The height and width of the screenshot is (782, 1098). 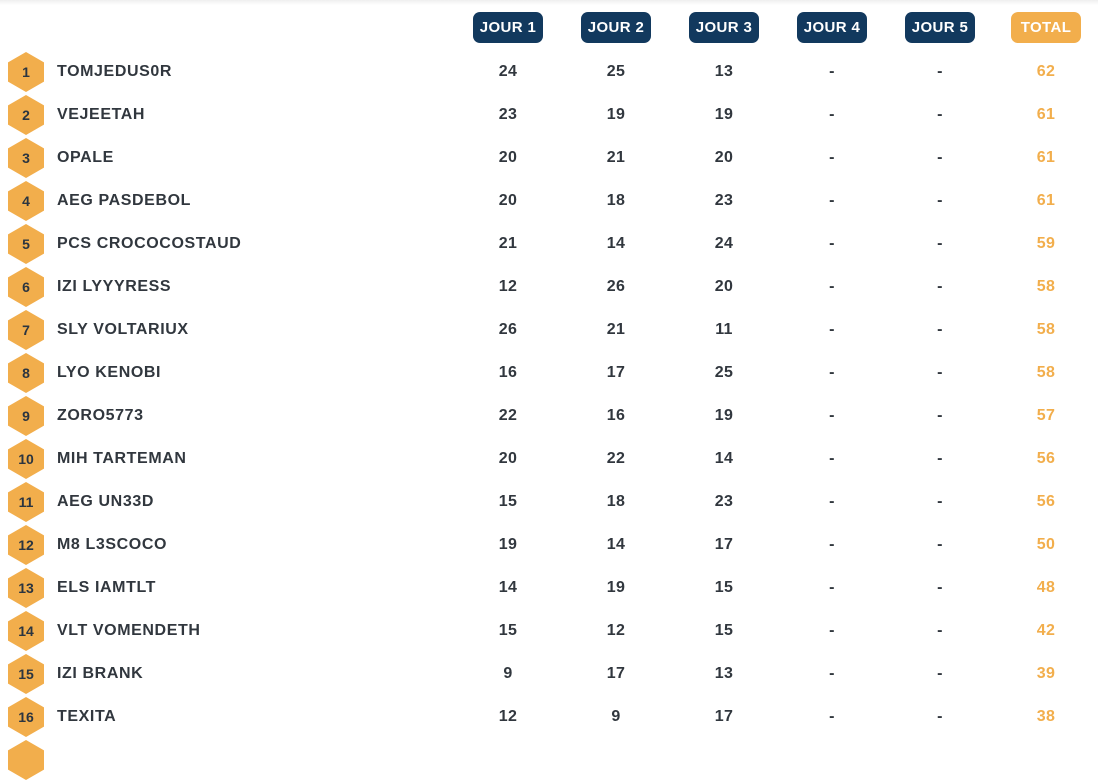 What do you see at coordinates (549, 416) in the screenshot?
I see `leaderboard-row: 9 ZORO5773 22 16 19 - - 57` at bounding box center [549, 416].